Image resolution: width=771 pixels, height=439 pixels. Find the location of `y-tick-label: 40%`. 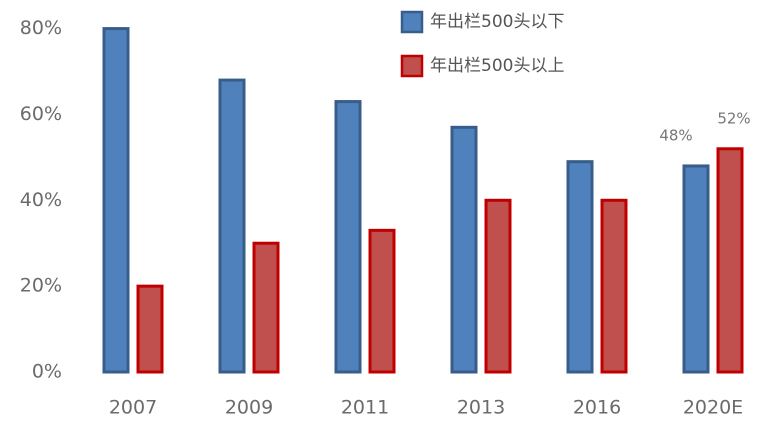

y-tick-label: 40% is located at coordinates (41, 200).